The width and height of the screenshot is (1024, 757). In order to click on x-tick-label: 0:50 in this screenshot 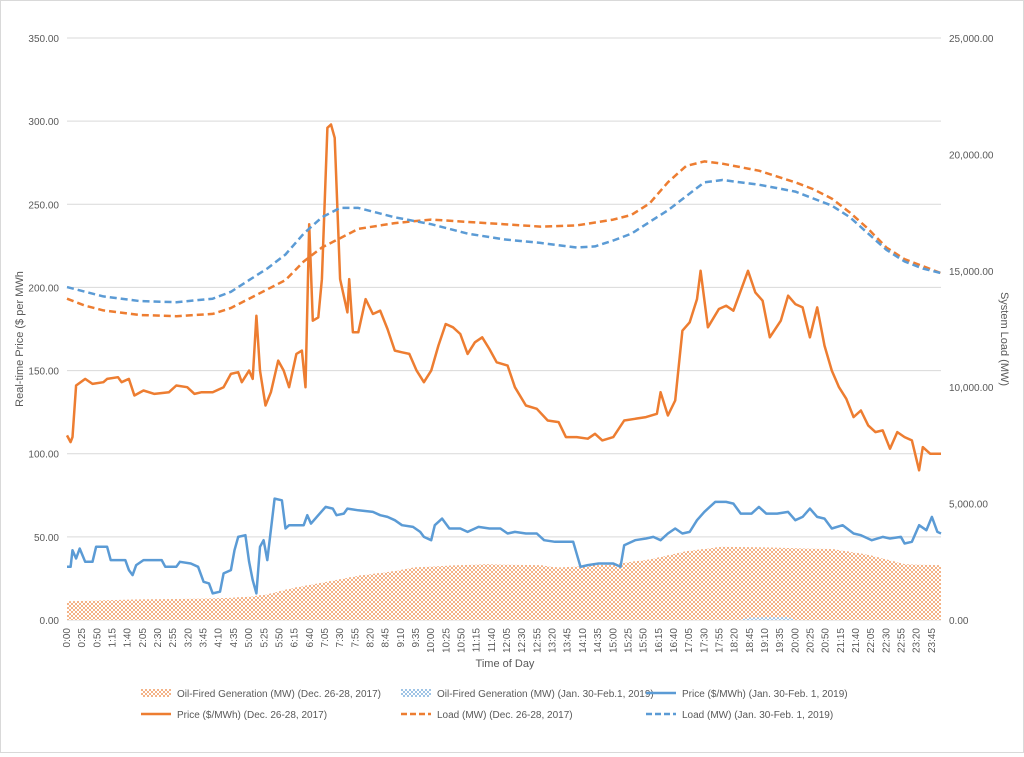, I will do `click(97, 638)`.